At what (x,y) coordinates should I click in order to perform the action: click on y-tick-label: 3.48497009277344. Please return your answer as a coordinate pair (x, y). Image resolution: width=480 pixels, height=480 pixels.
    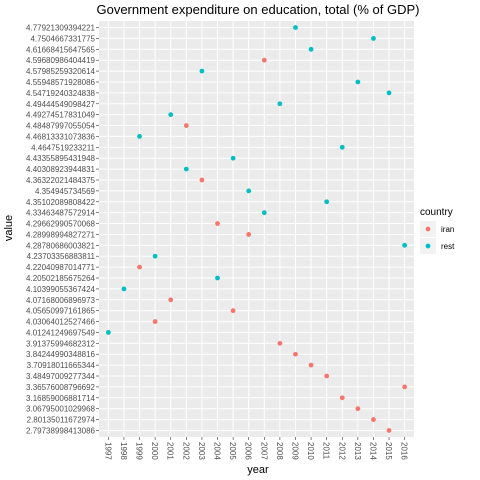
    Looking at the image, I should click on (61, 376).